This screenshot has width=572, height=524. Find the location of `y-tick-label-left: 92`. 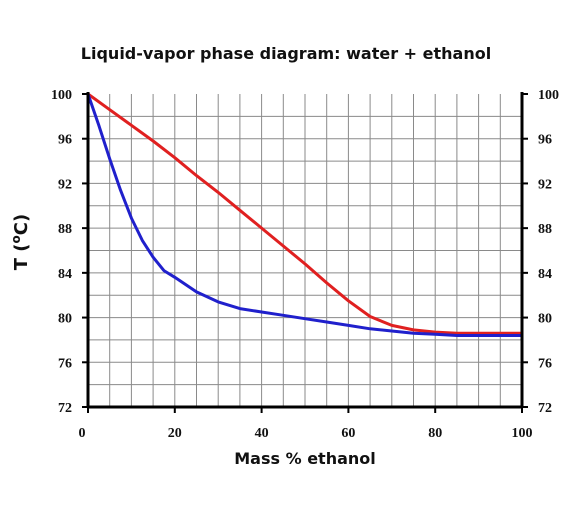

y-tick-label-left: 92 is located at coordinates (65, 184).